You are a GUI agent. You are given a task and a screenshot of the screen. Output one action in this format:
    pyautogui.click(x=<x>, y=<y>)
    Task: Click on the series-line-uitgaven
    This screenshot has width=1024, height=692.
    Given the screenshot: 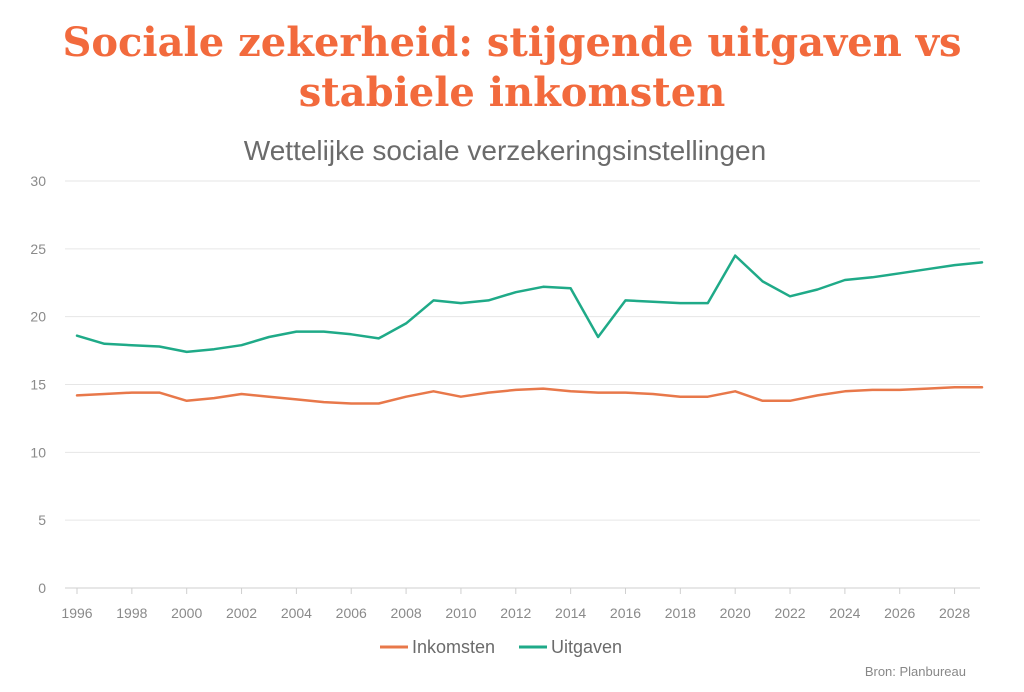 What is the action you would take?
    pyautogui.click(x=529, y=304)
    